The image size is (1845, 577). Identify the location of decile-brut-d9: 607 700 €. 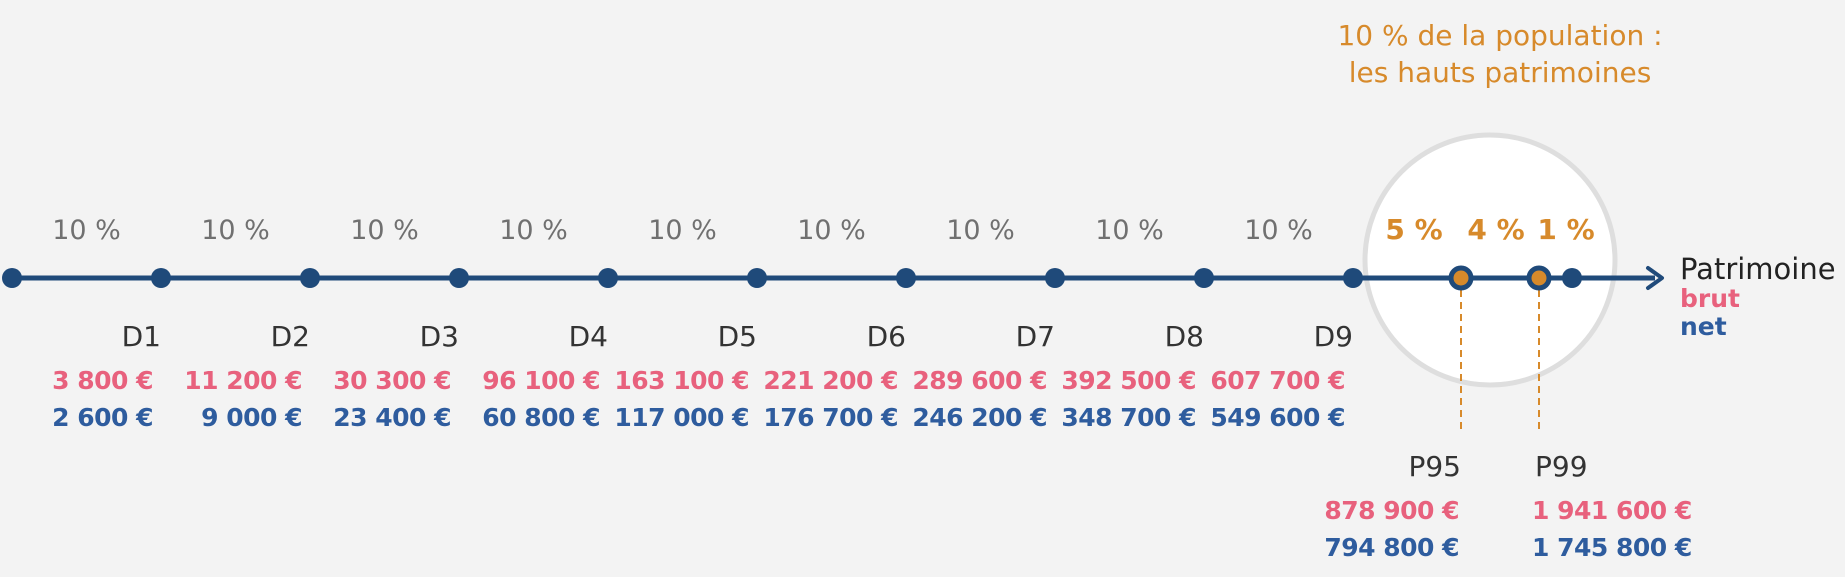
(1277, 380).